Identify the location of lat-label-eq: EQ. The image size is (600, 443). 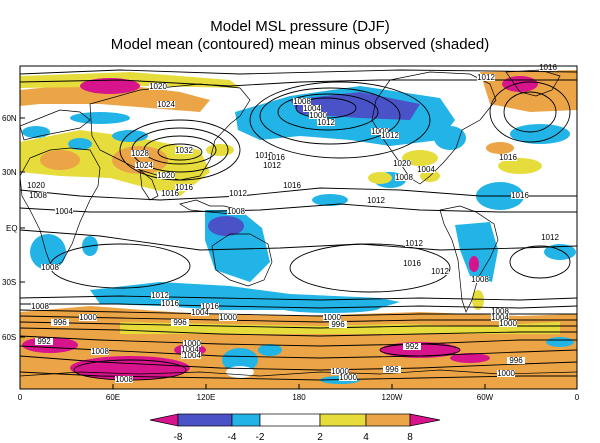
(12, 228).